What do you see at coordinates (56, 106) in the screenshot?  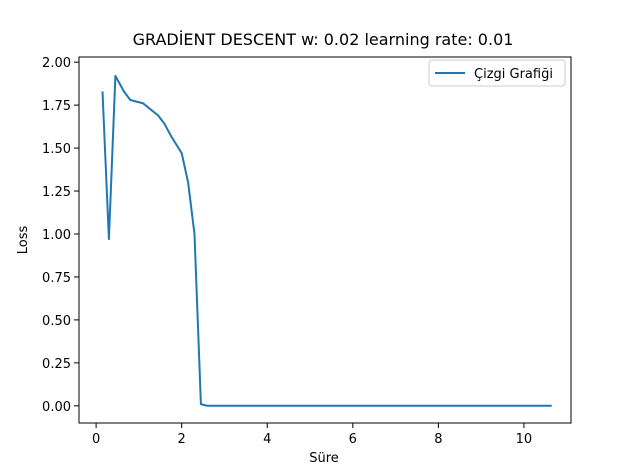 I see `y-tick-label: 1.75` at bounding box center [56, 106].